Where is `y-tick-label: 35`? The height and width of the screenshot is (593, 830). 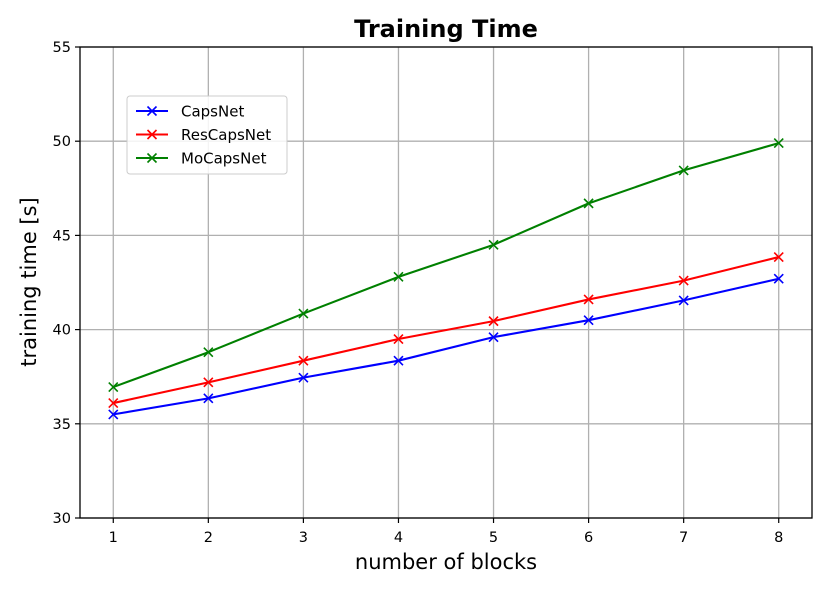
y-tick-label: 35 is located at coordinates (62, 425).